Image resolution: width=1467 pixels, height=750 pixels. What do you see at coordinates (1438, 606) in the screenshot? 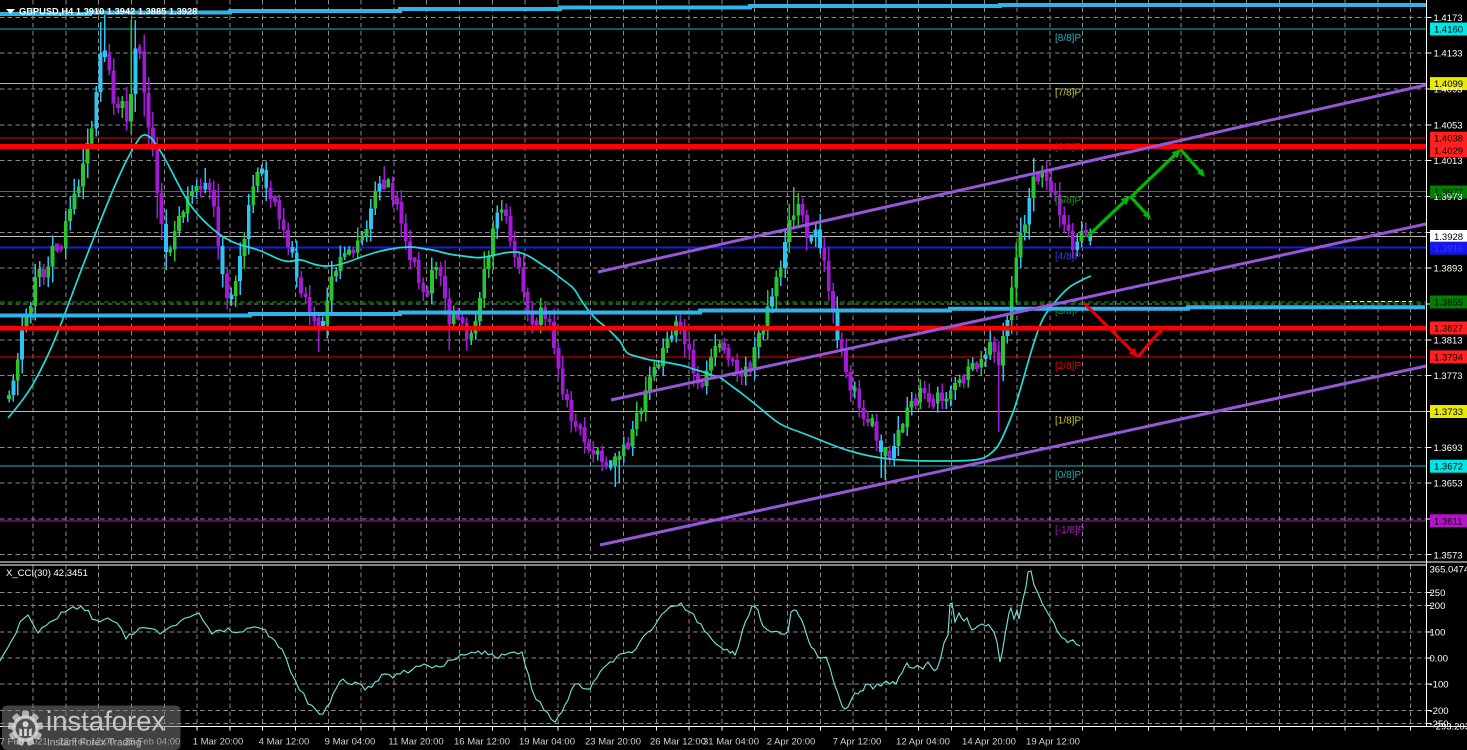
I see `svg-text: 200` at bounding box center [1438, 606].